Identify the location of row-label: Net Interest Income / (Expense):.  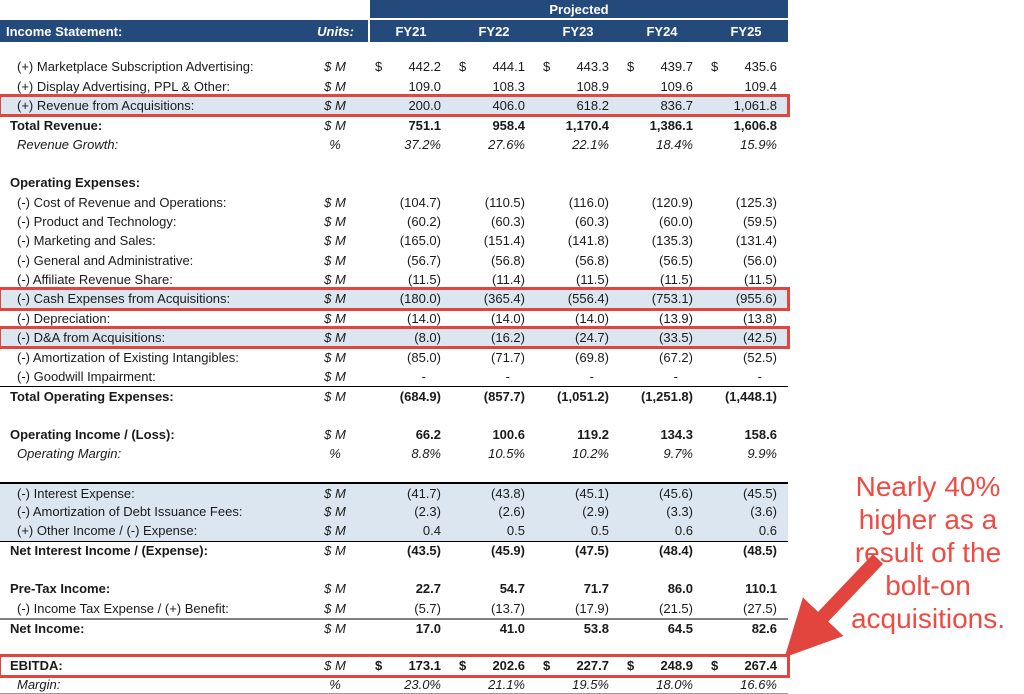
(109, 551).